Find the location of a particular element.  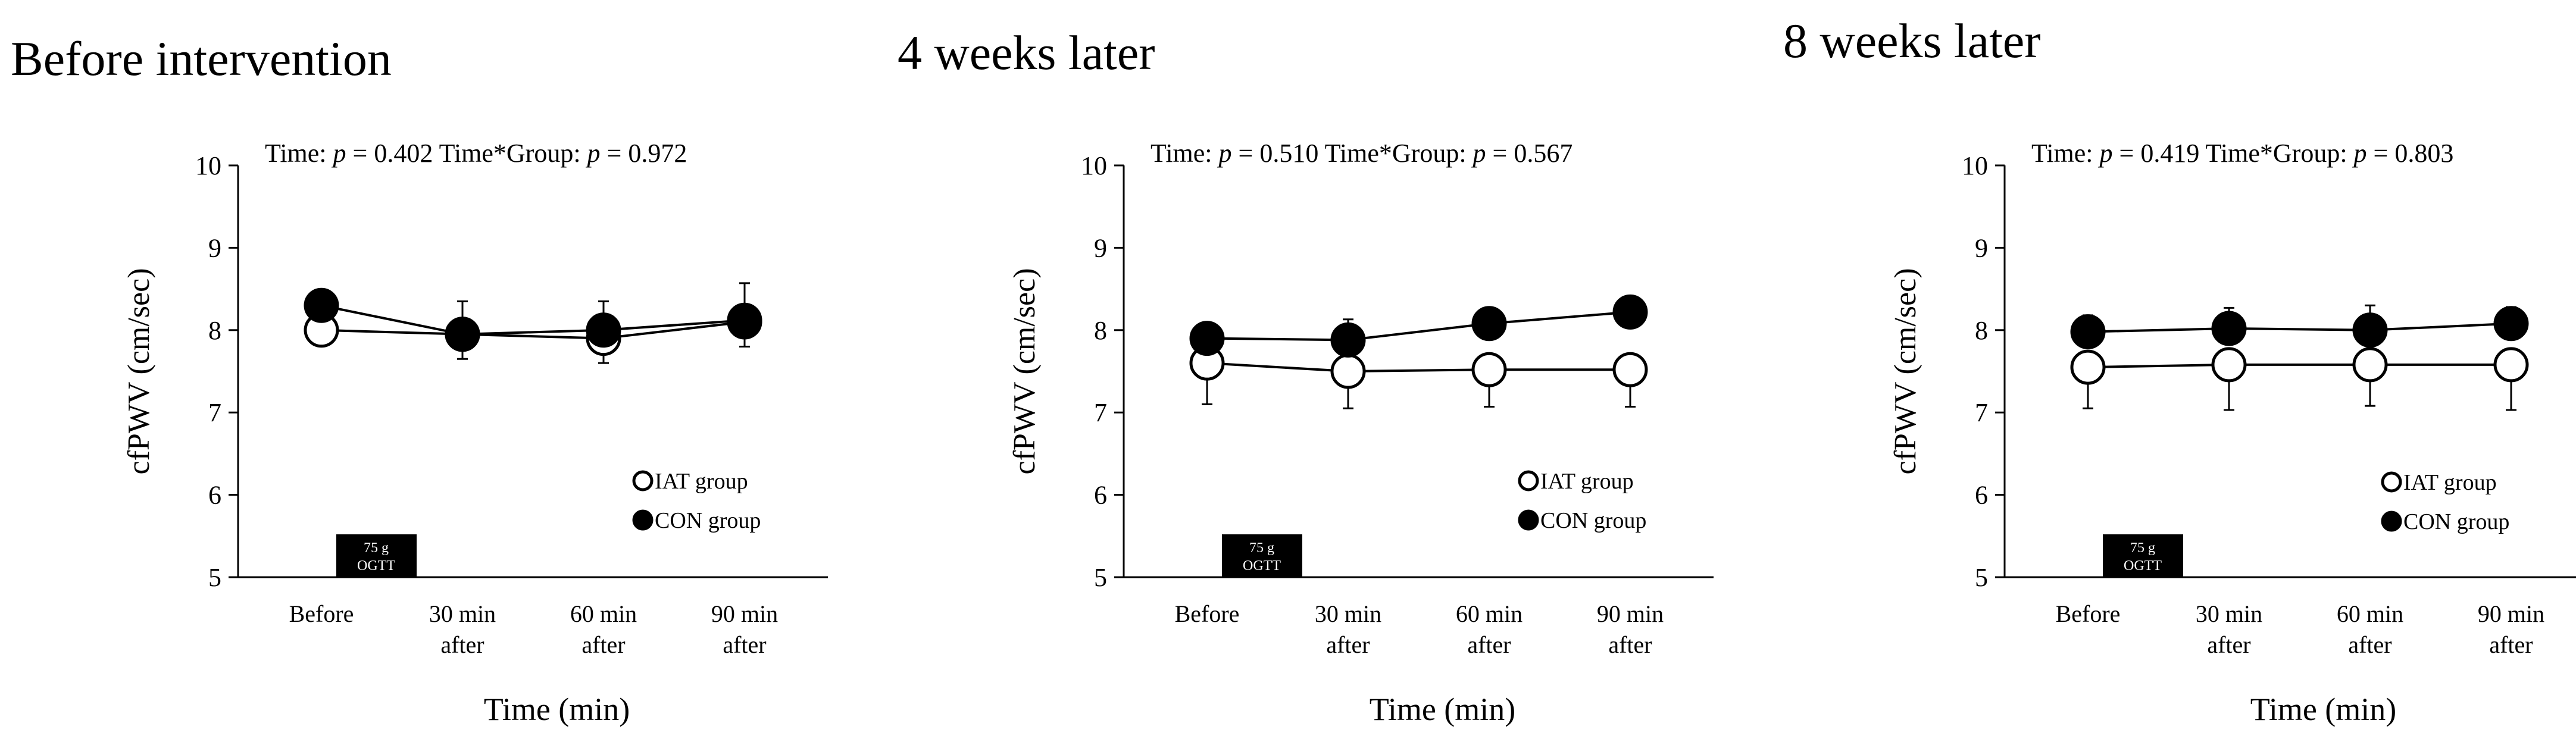

y-tick-label: 7 is located at coordinates (1100, 412).